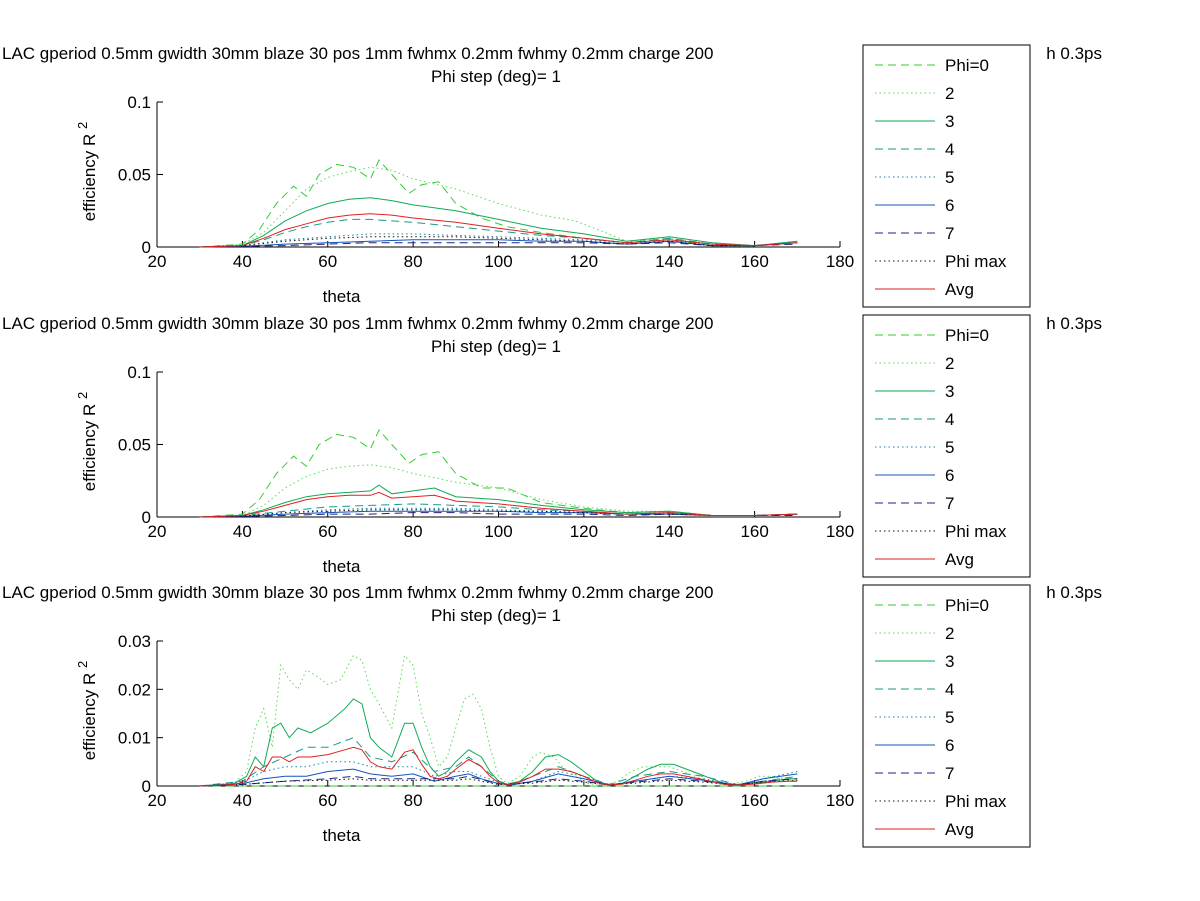  What do you see at coordinates (134, 641) in the screenshot?
I see `y-tick-label: 0.03` at bounding box center [134, 641].